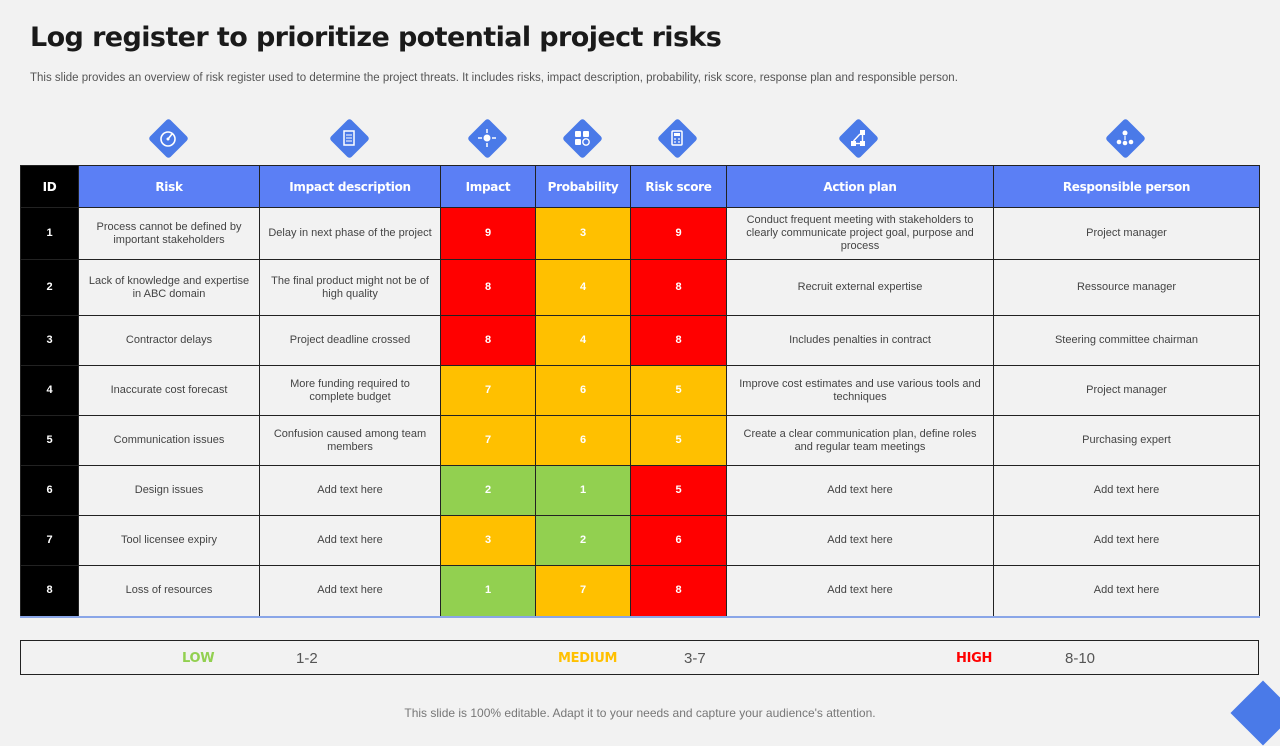  I want to click on cell-impact: 3, so click(488, 540).